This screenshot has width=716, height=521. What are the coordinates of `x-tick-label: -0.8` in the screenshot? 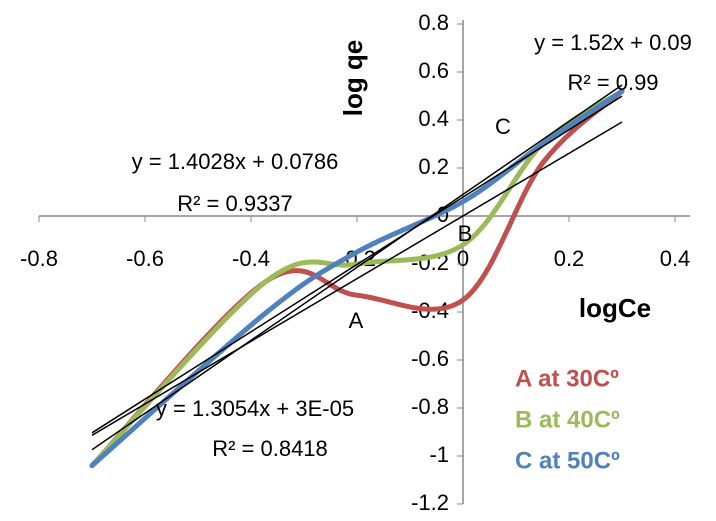 It's located at (39, 258).